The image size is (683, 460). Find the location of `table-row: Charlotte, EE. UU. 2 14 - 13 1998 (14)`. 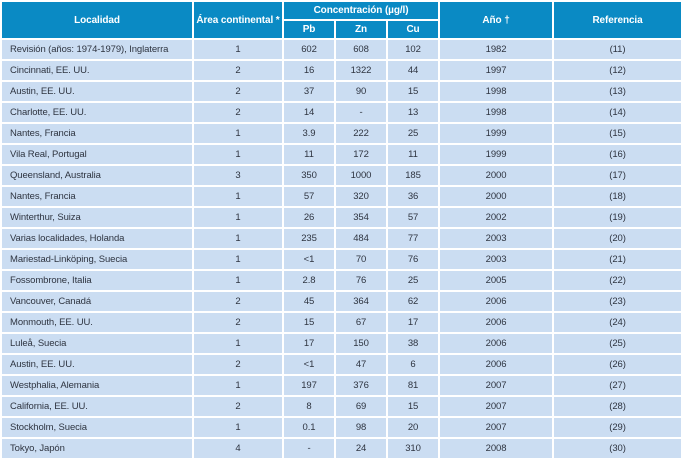

table-row: Charlotte, EE. UU. 2 14 - 13 1998 (14) is located at coordinates (342, 112).